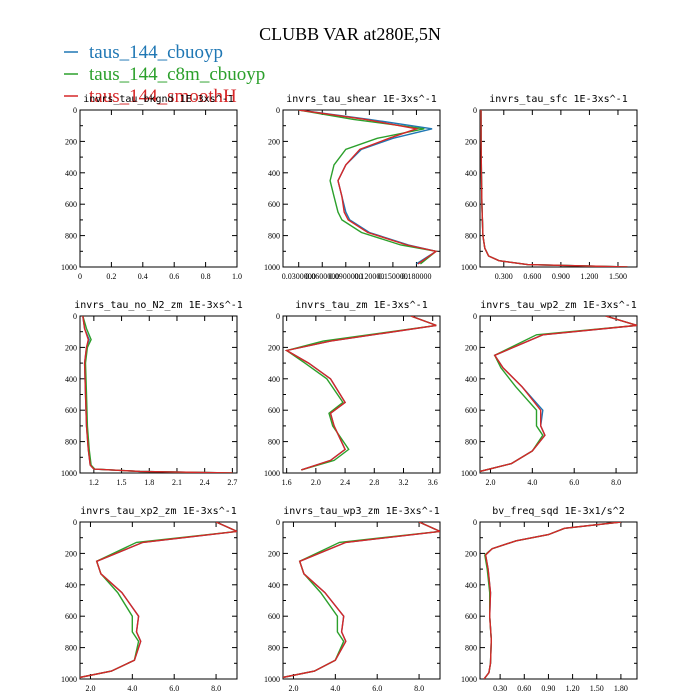 The height and width of the screenshot is (700, 700). I want to click on x-tick-label: 1.80, so click(621, 688).